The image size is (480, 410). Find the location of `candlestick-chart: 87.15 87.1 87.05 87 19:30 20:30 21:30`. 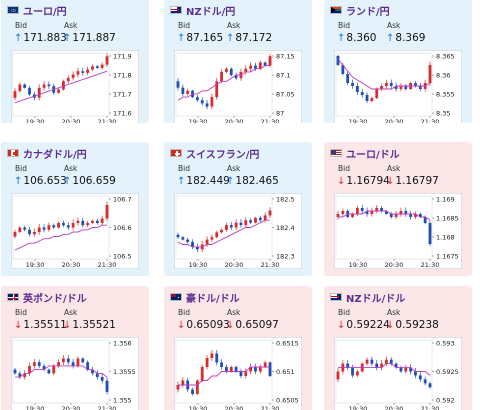

candlestick-chart: 87.15 87.1 87.05 87 19:30 20:30 21:30 is located at coordinates (238, 86).